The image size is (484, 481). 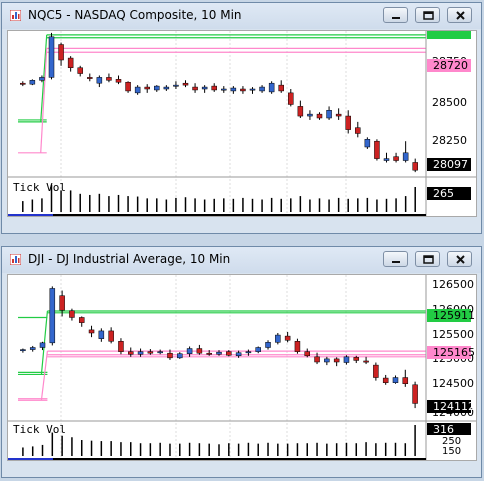 What do you see at coordinates (454, 315) in the screenshot?
I see `support-price-text: 125911` at bounding box center [454, 315].